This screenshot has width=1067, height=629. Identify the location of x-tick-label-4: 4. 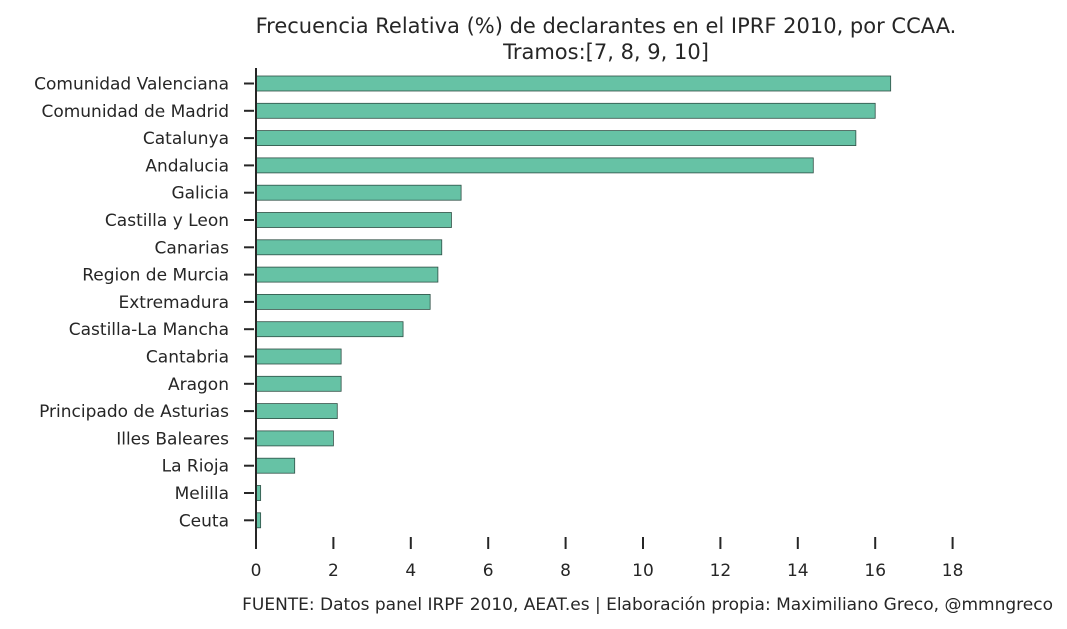
(410, 571).